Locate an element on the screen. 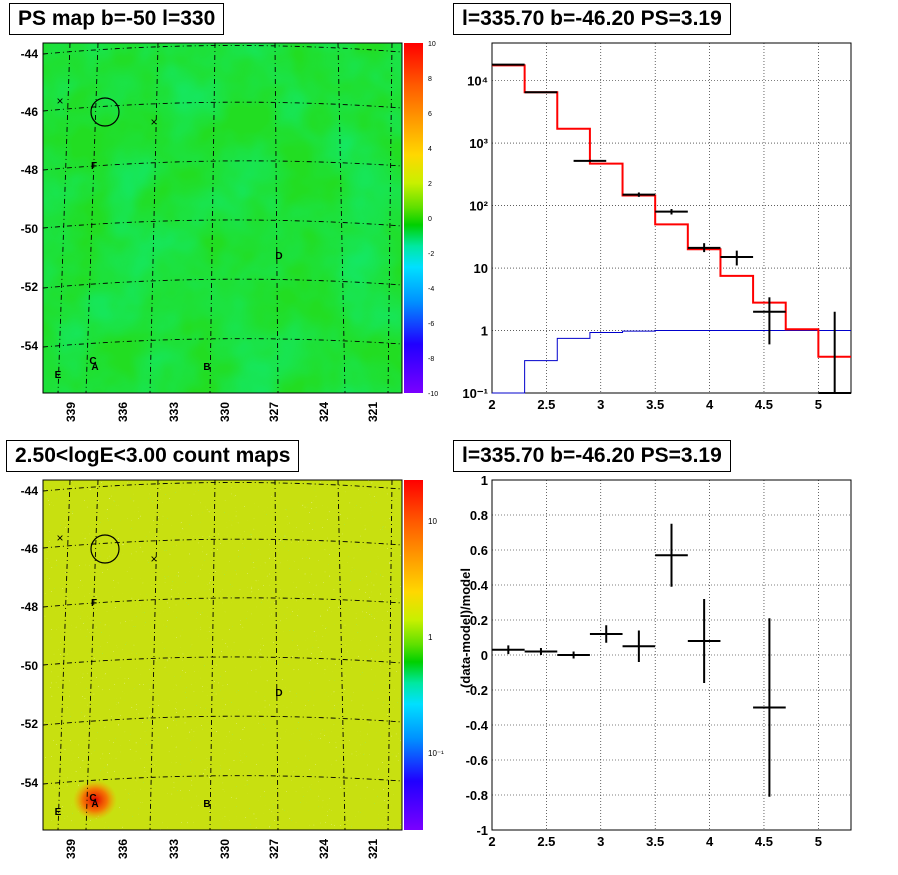 The width and height of the screenshot is (898, 875). total-model-line is located at coordinates (671, 211).